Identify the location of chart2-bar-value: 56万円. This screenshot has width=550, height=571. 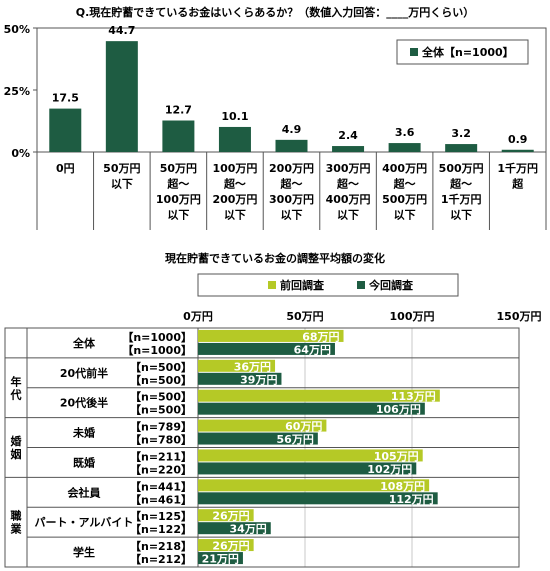
(295, 439).